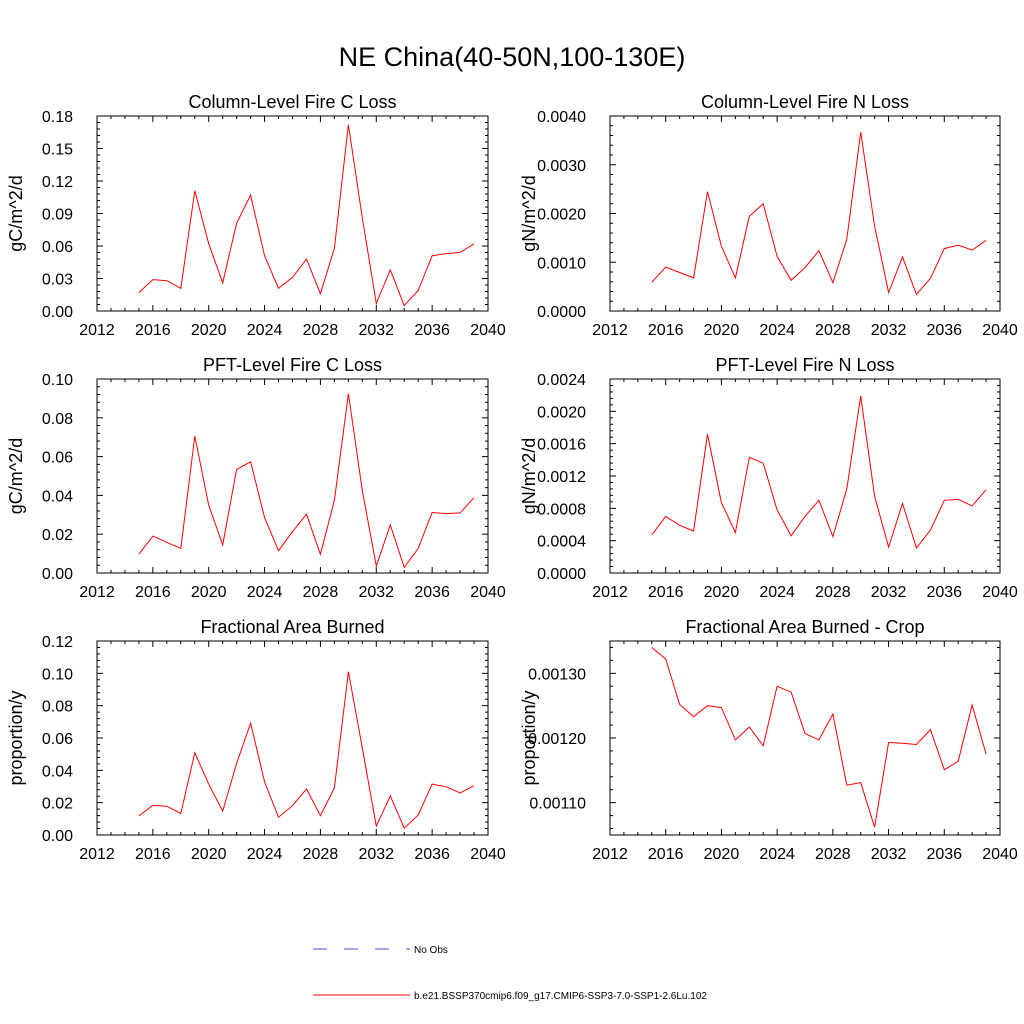 This screenshot has width=1024, height=1024. Describe the element at coordinates (561, 263) in the screenshot. I see `y-tick-label: 0.0010` at that location.